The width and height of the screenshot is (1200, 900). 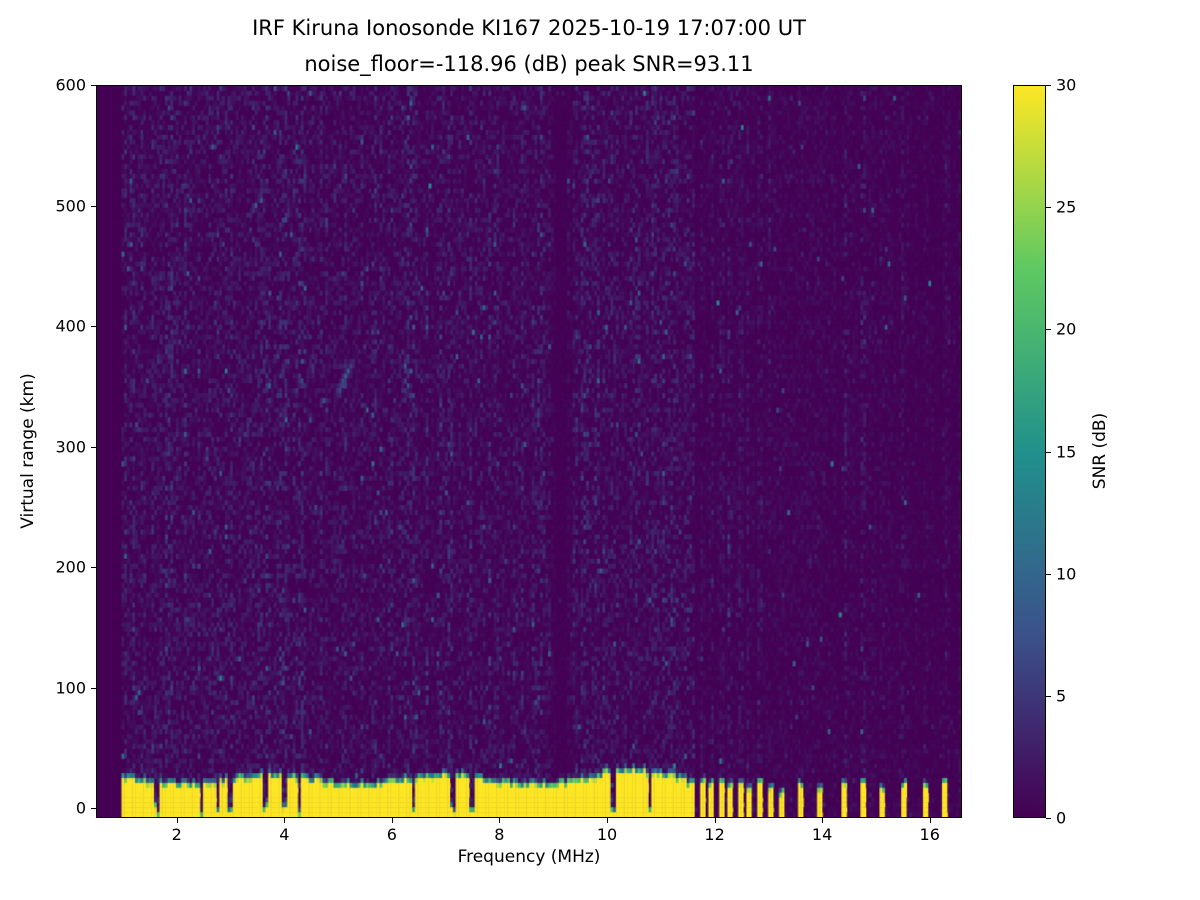 I want to click on colorbar-tick-label: 15, so click(x=1066, y=451).